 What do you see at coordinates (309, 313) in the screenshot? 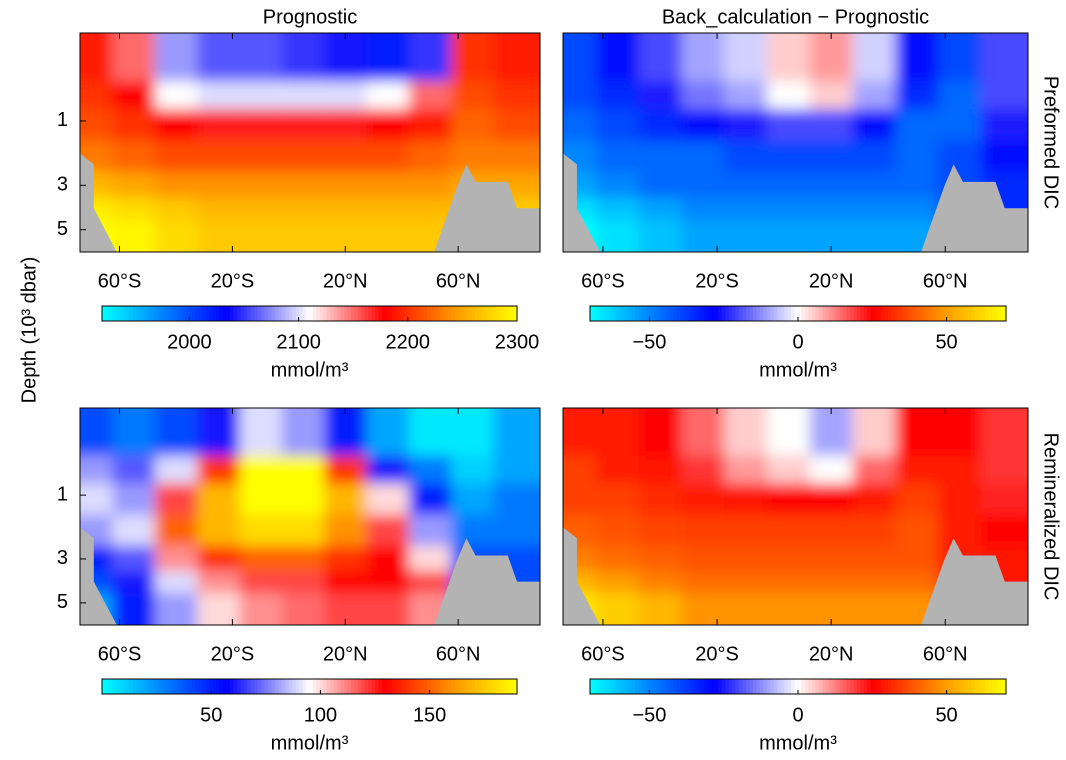
I see `colorbar-frame` at bounding box center [309, 313].